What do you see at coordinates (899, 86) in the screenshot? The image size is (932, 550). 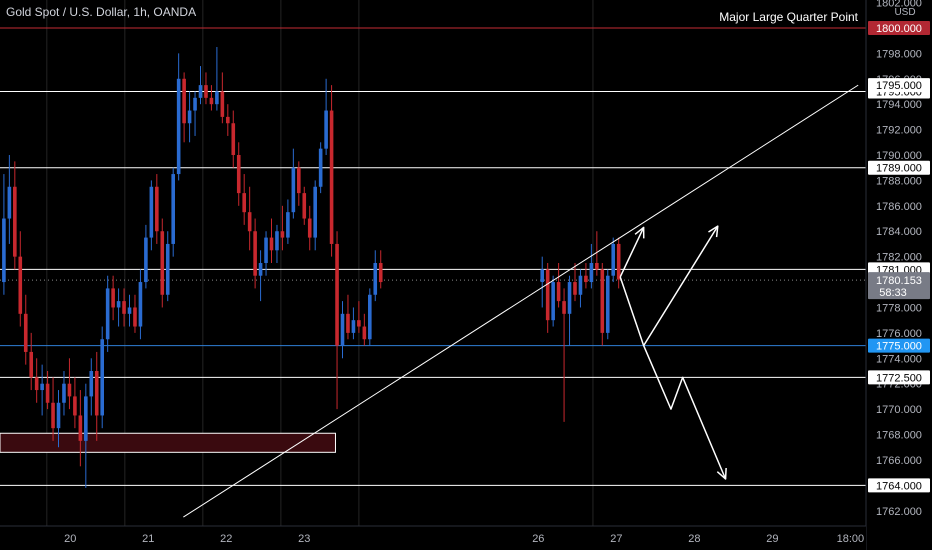 I see `trendline-price-tag-label: 1795.000` at bounding box center [899, 86].